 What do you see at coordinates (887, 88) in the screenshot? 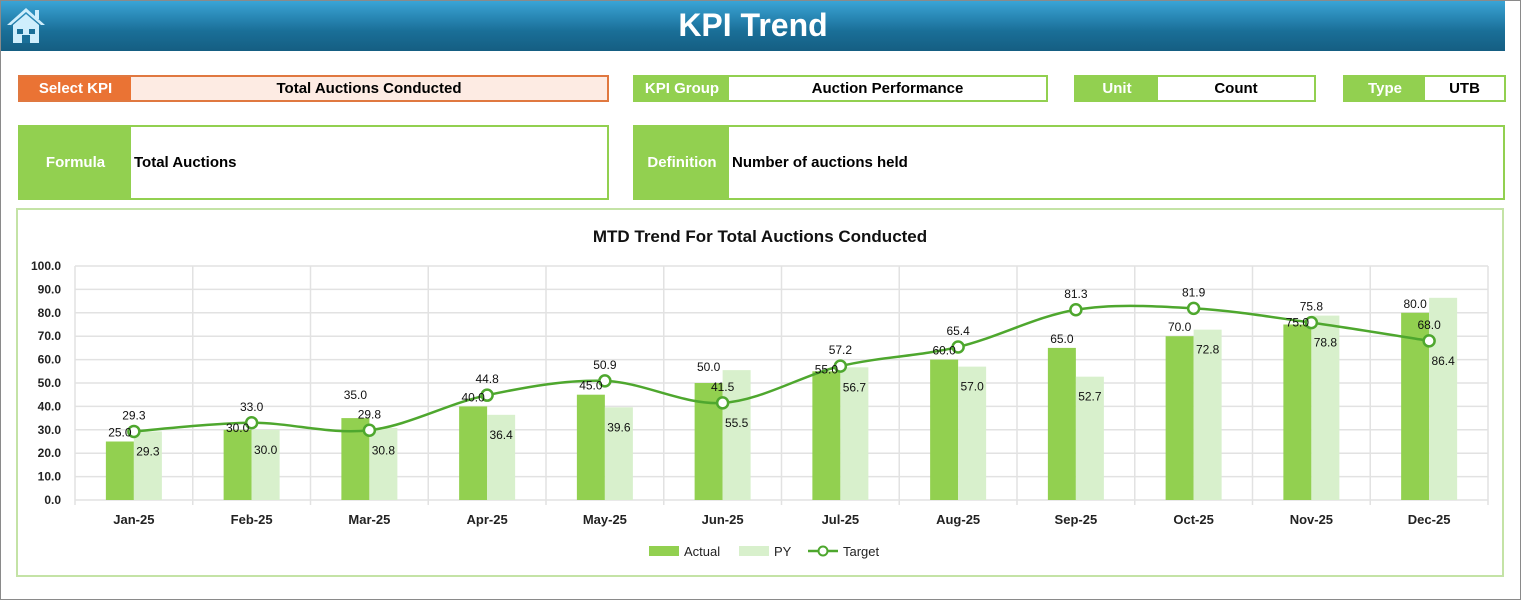
I see `kpi-group-value: Auction Performance` at bounding box center [887, 88].